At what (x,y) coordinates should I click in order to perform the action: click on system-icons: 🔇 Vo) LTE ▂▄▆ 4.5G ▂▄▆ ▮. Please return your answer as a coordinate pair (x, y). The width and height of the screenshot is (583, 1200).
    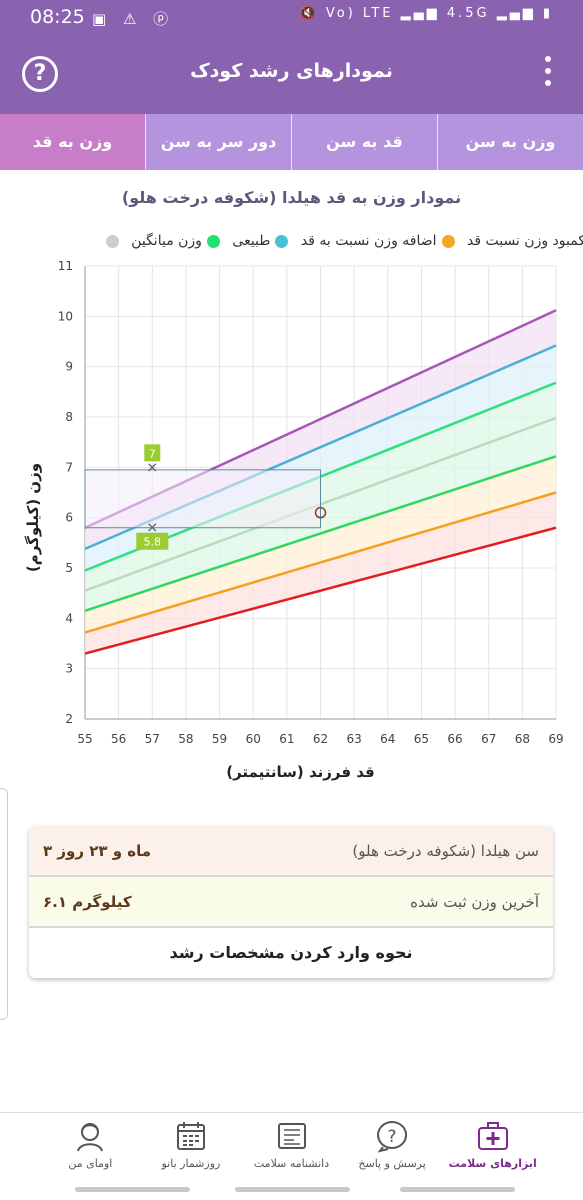
    Looking at the image, I should click on (426, 13).